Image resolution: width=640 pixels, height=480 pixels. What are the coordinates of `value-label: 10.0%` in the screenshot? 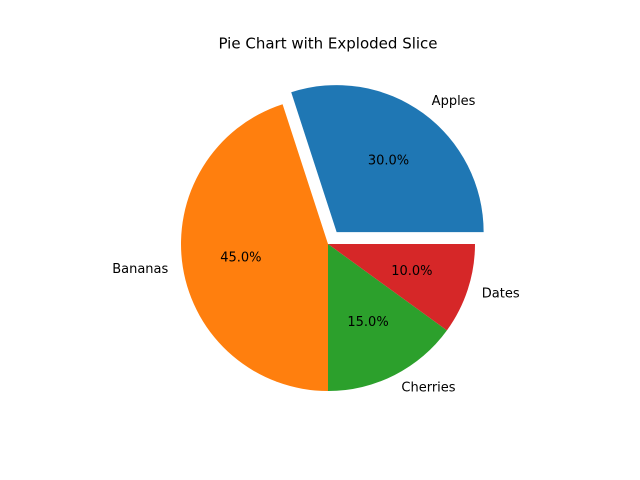 It's located at (411, 271).